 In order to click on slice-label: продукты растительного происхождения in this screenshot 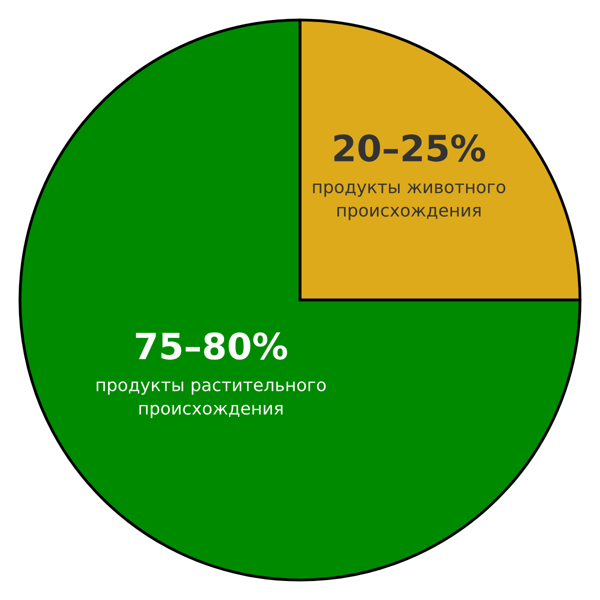, I will do `click(211, 399)`.